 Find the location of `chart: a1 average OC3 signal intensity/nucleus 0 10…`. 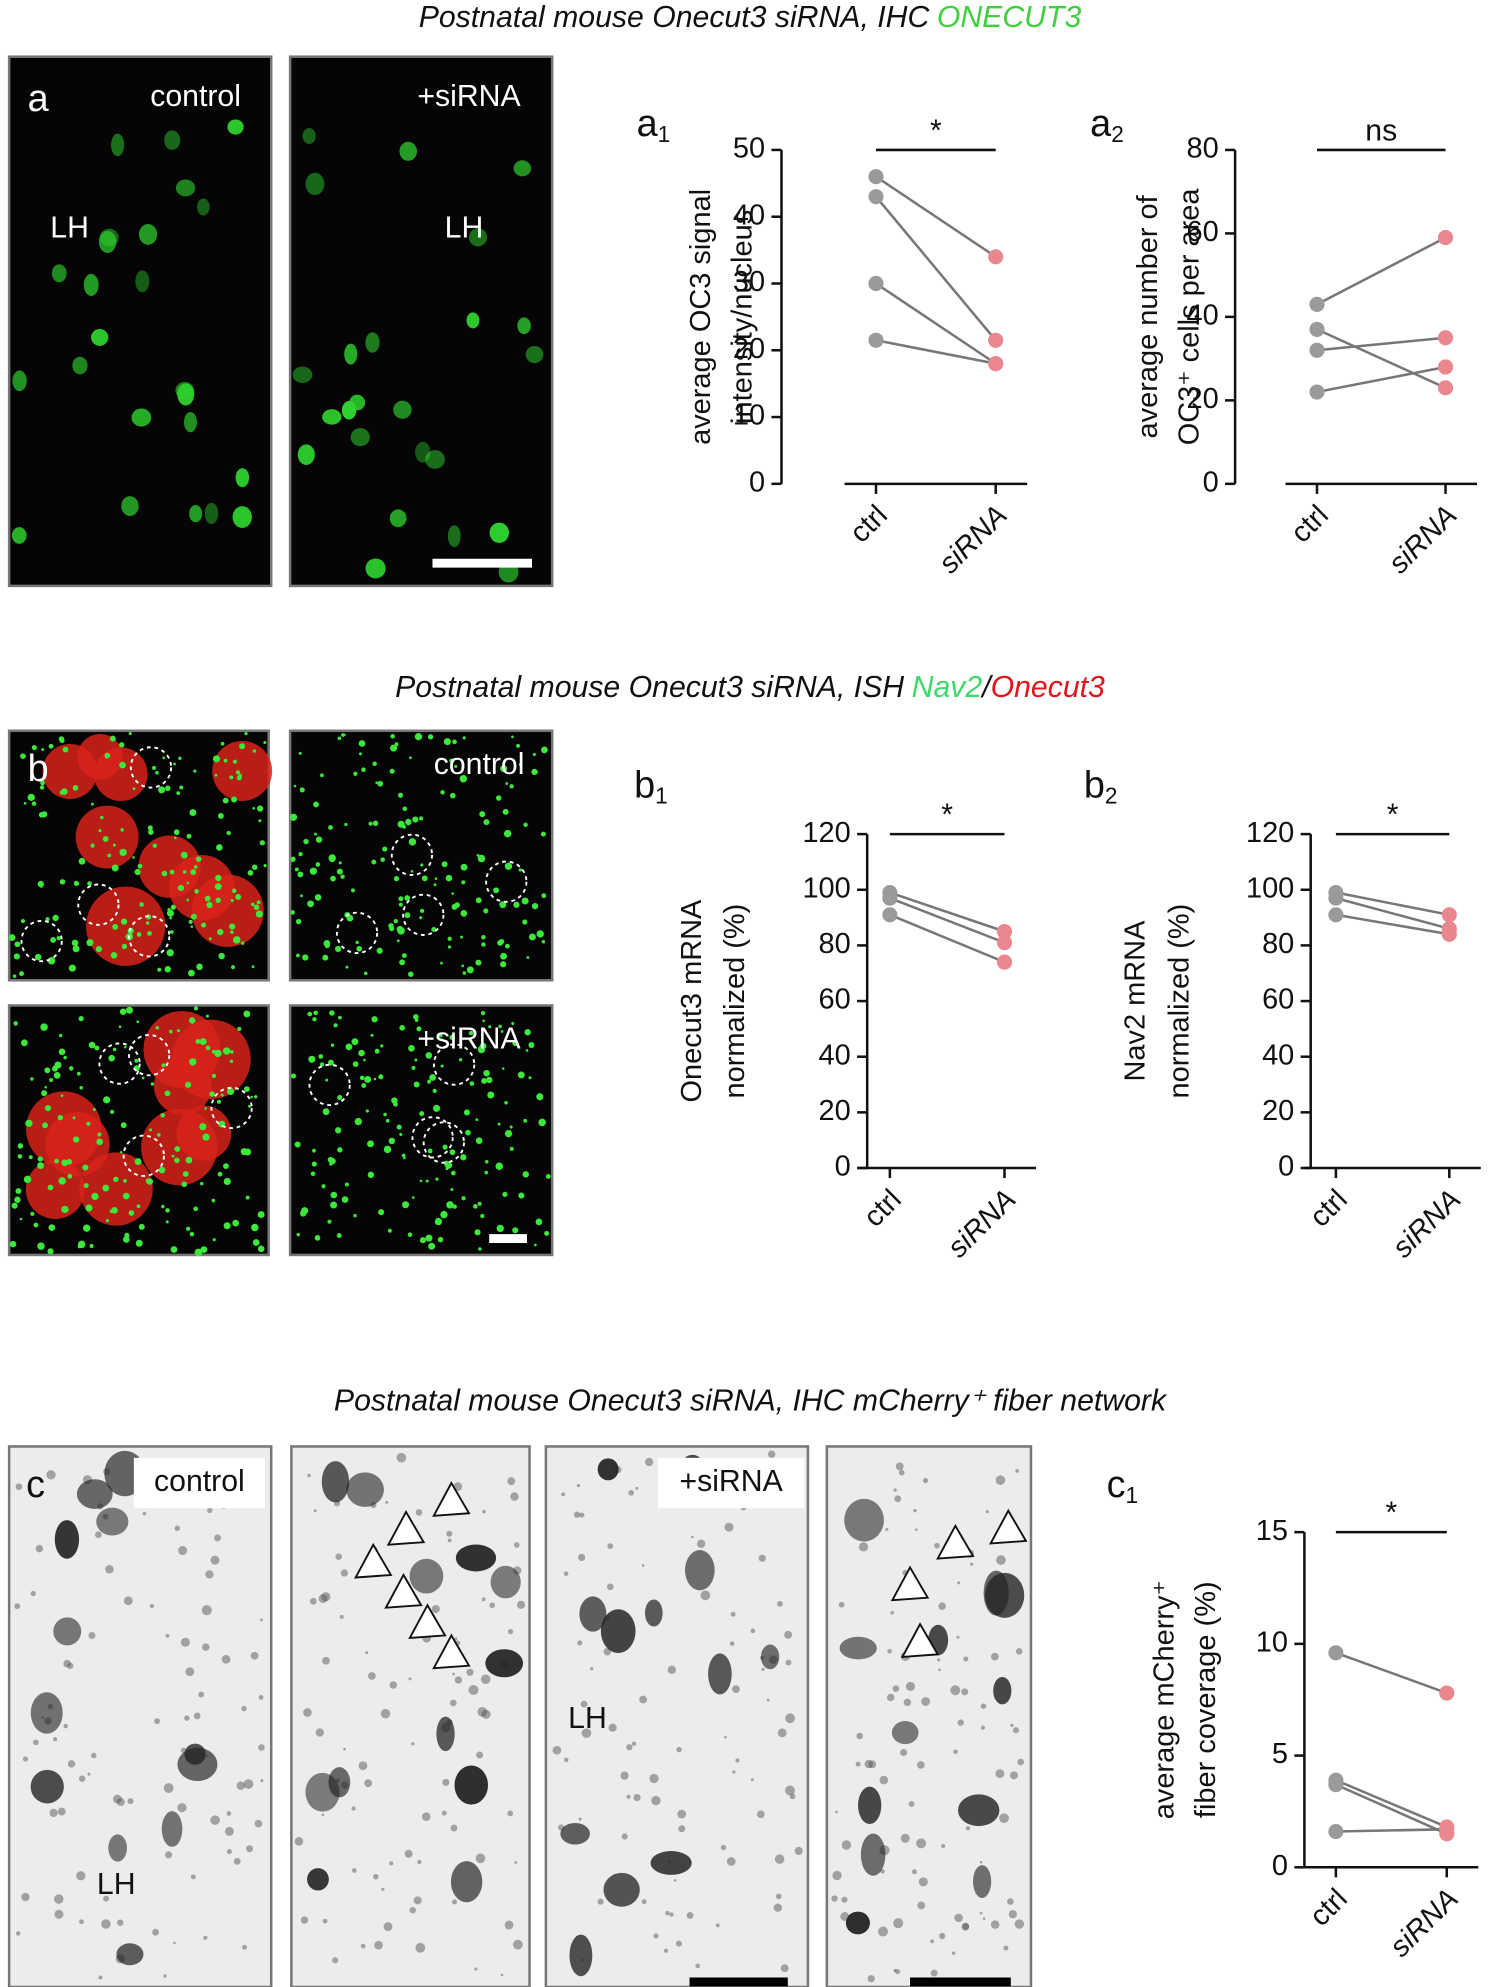

chart: a1 average OC3 signal intensity/nucleus 0 10… is located at coordinates (832, 341).